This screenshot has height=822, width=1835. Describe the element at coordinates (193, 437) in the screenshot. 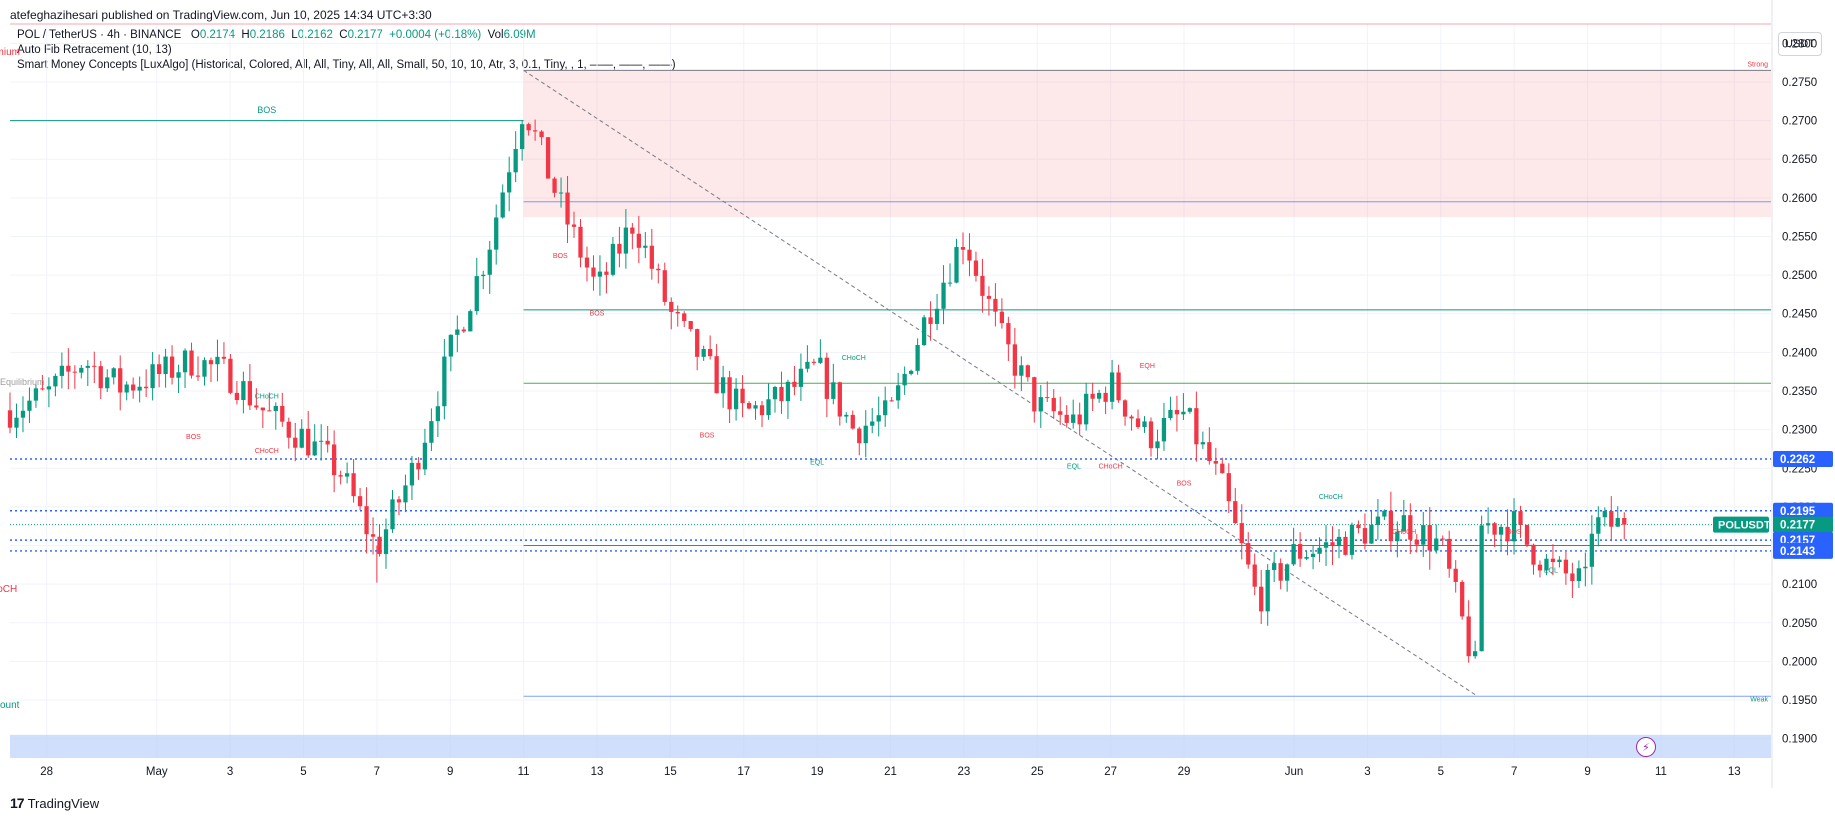

I see `bos-mark-label: BOS` at that location.